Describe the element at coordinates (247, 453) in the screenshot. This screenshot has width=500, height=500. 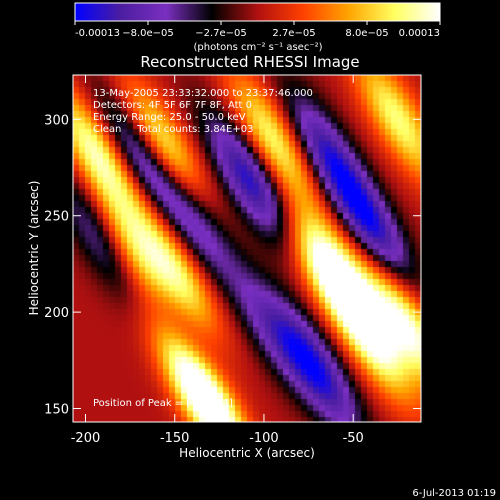
I see `x-axis-label: Heliocentric X (arcsec)` at that location.